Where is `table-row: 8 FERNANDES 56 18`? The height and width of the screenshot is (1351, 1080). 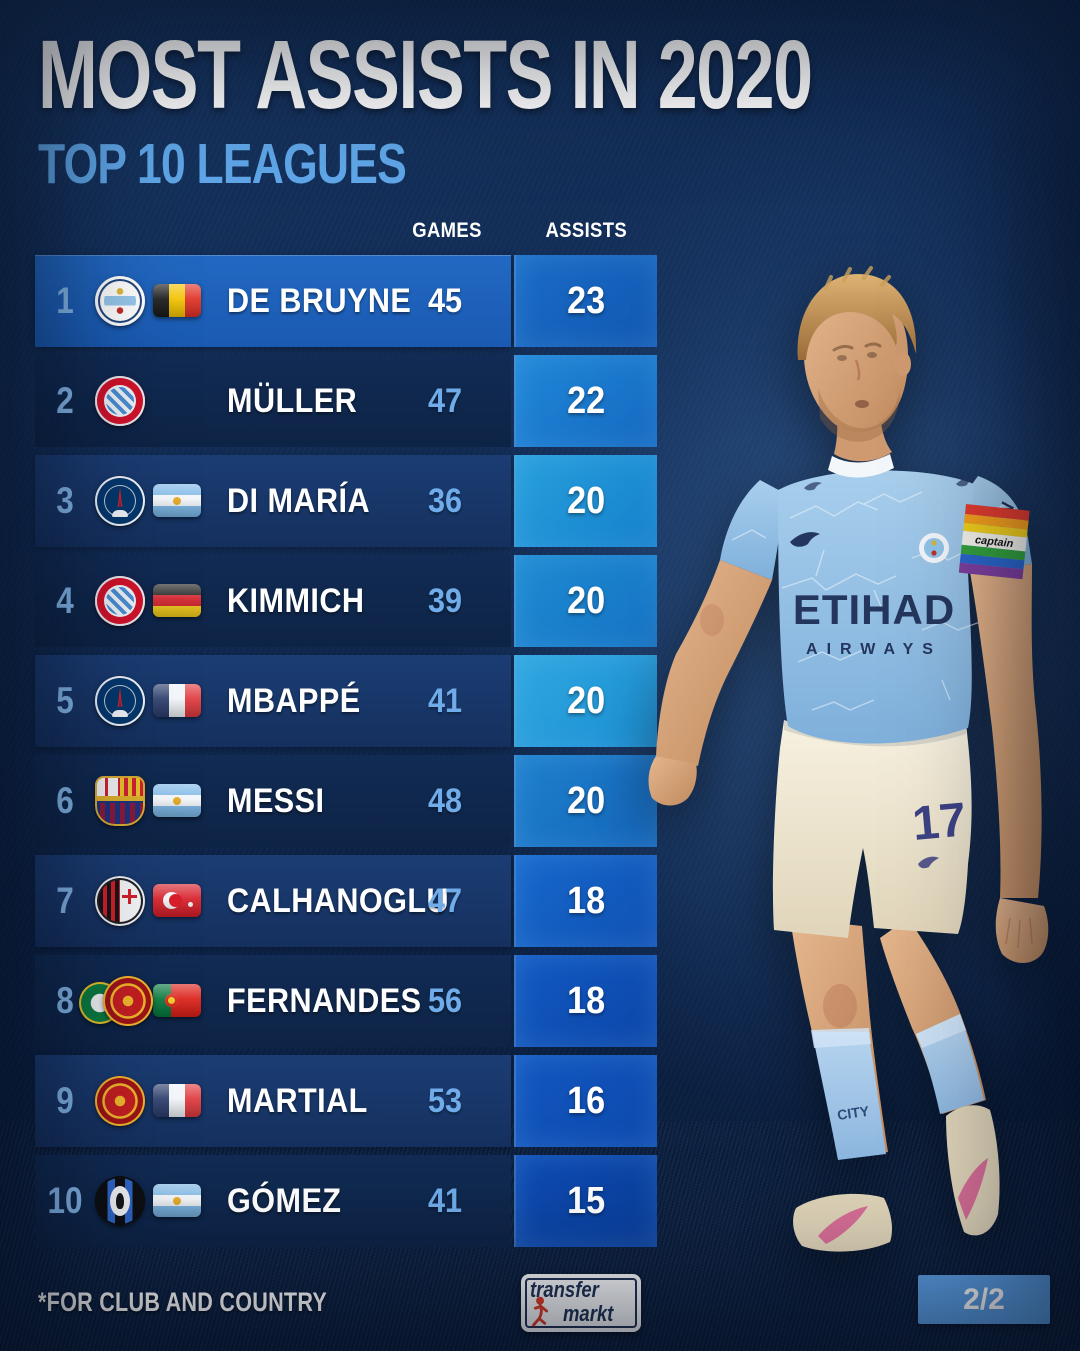 table-row: 8 FERNANDES 56 18 is located at coordinates (346, 1001).